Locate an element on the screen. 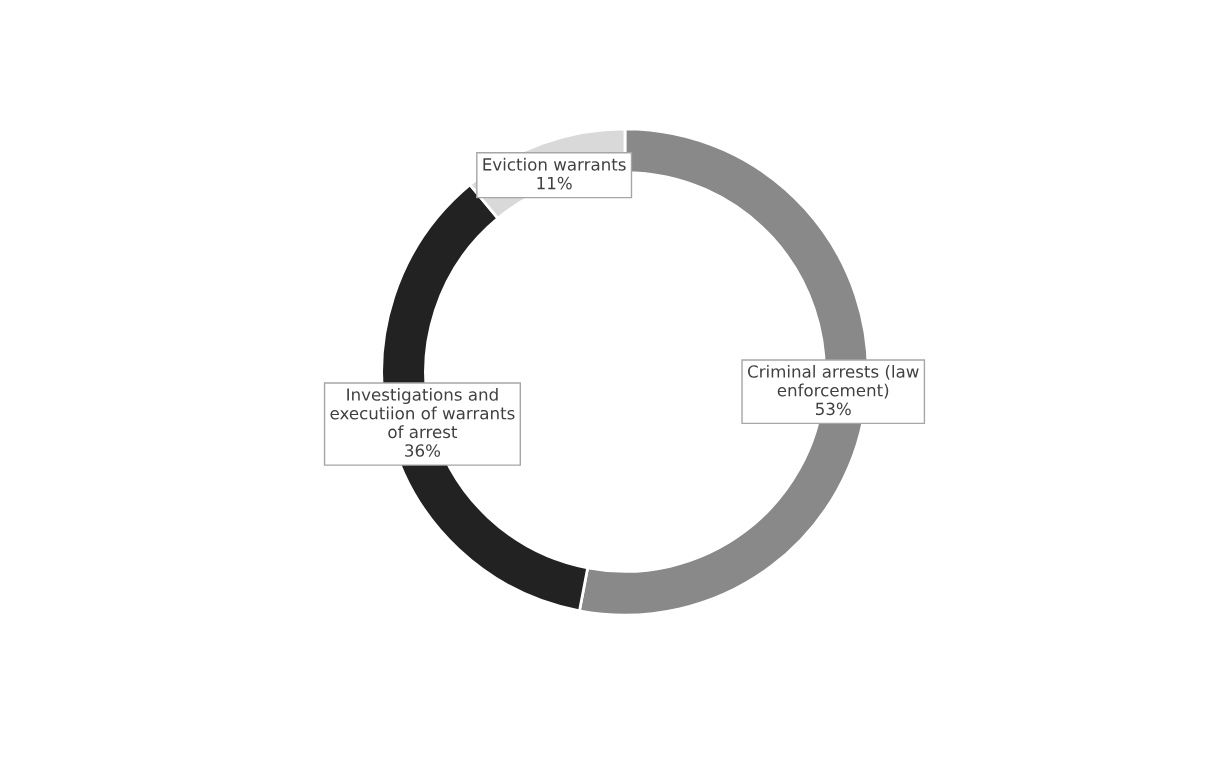 The image size is (1229, 773). slice-label: Eviction warrants is located at coordinates (554, 164).